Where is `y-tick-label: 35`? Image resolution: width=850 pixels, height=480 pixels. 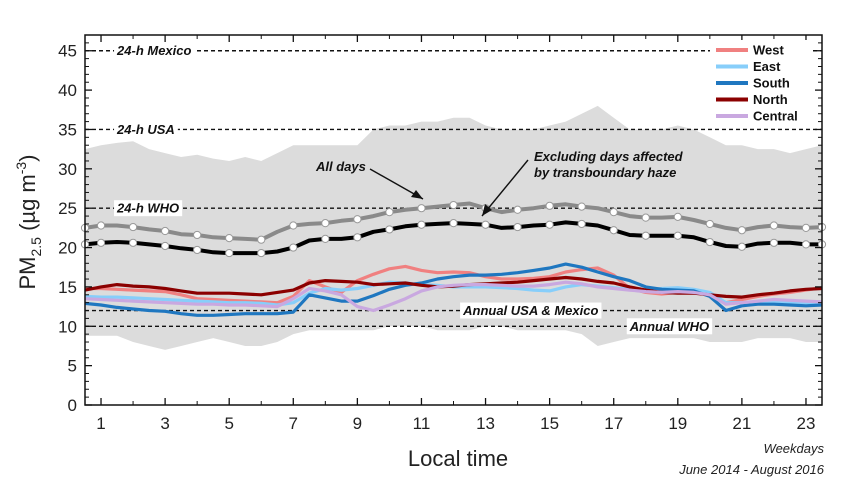
y-tick-label: 35 is located at coordinates (67, 129).